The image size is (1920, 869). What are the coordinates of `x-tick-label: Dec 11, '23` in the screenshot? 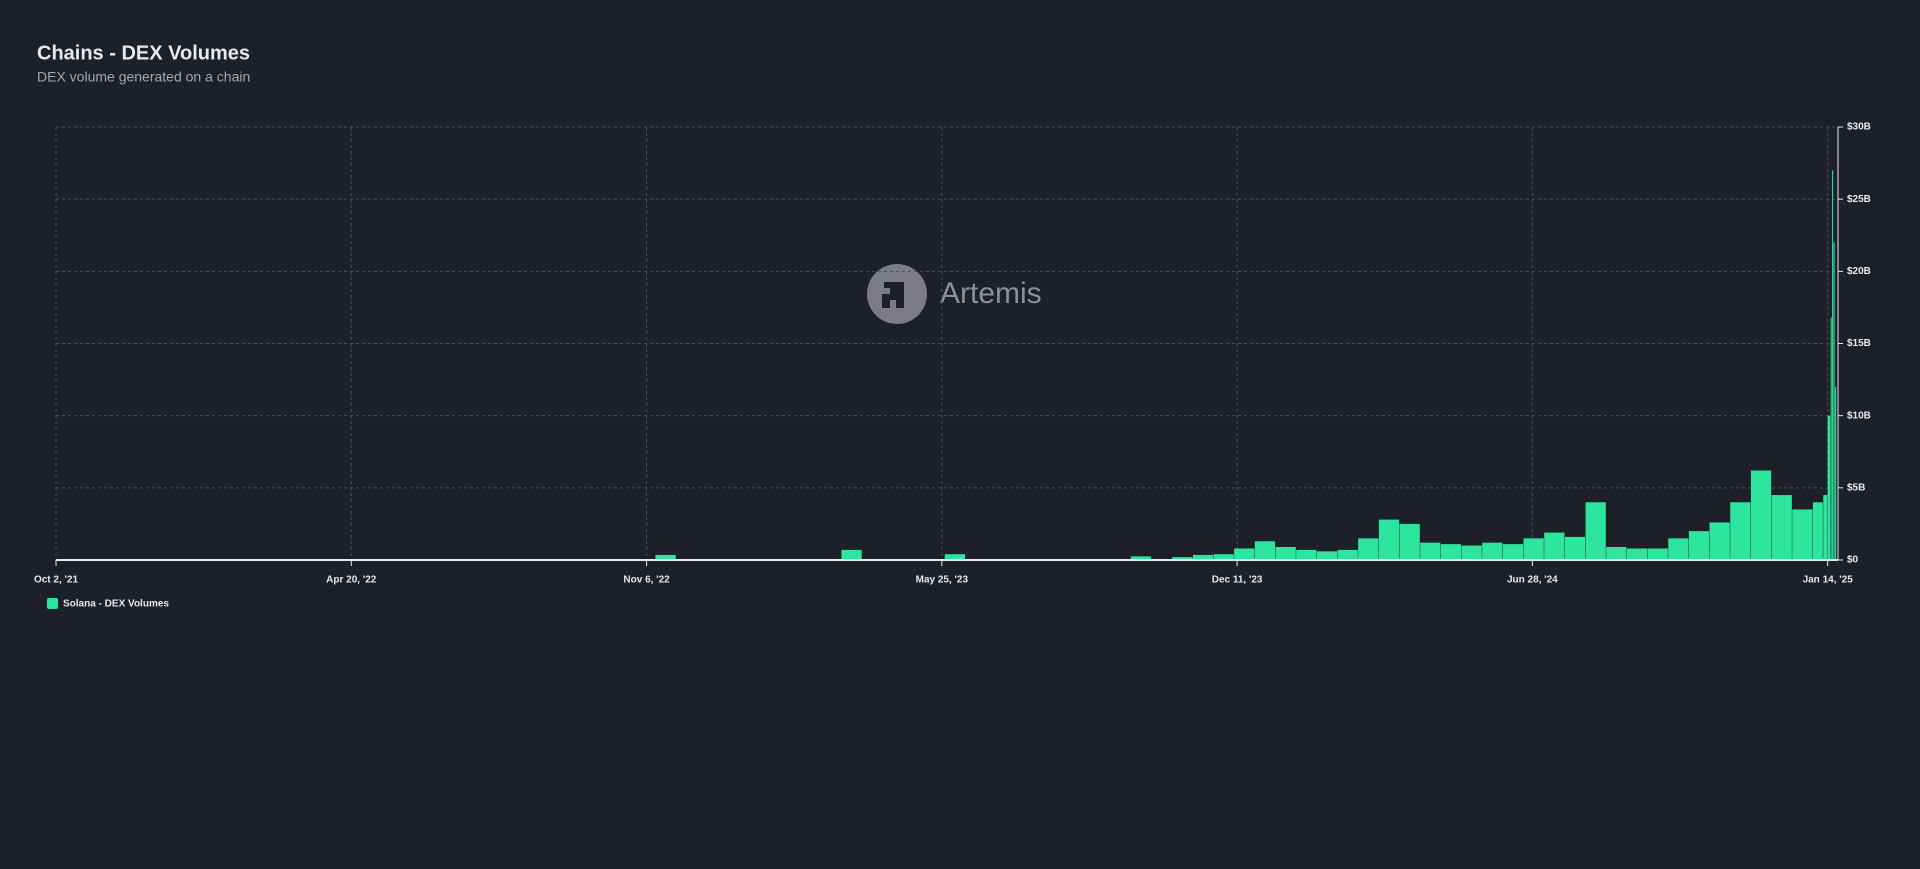 It's located at (1237, 580).